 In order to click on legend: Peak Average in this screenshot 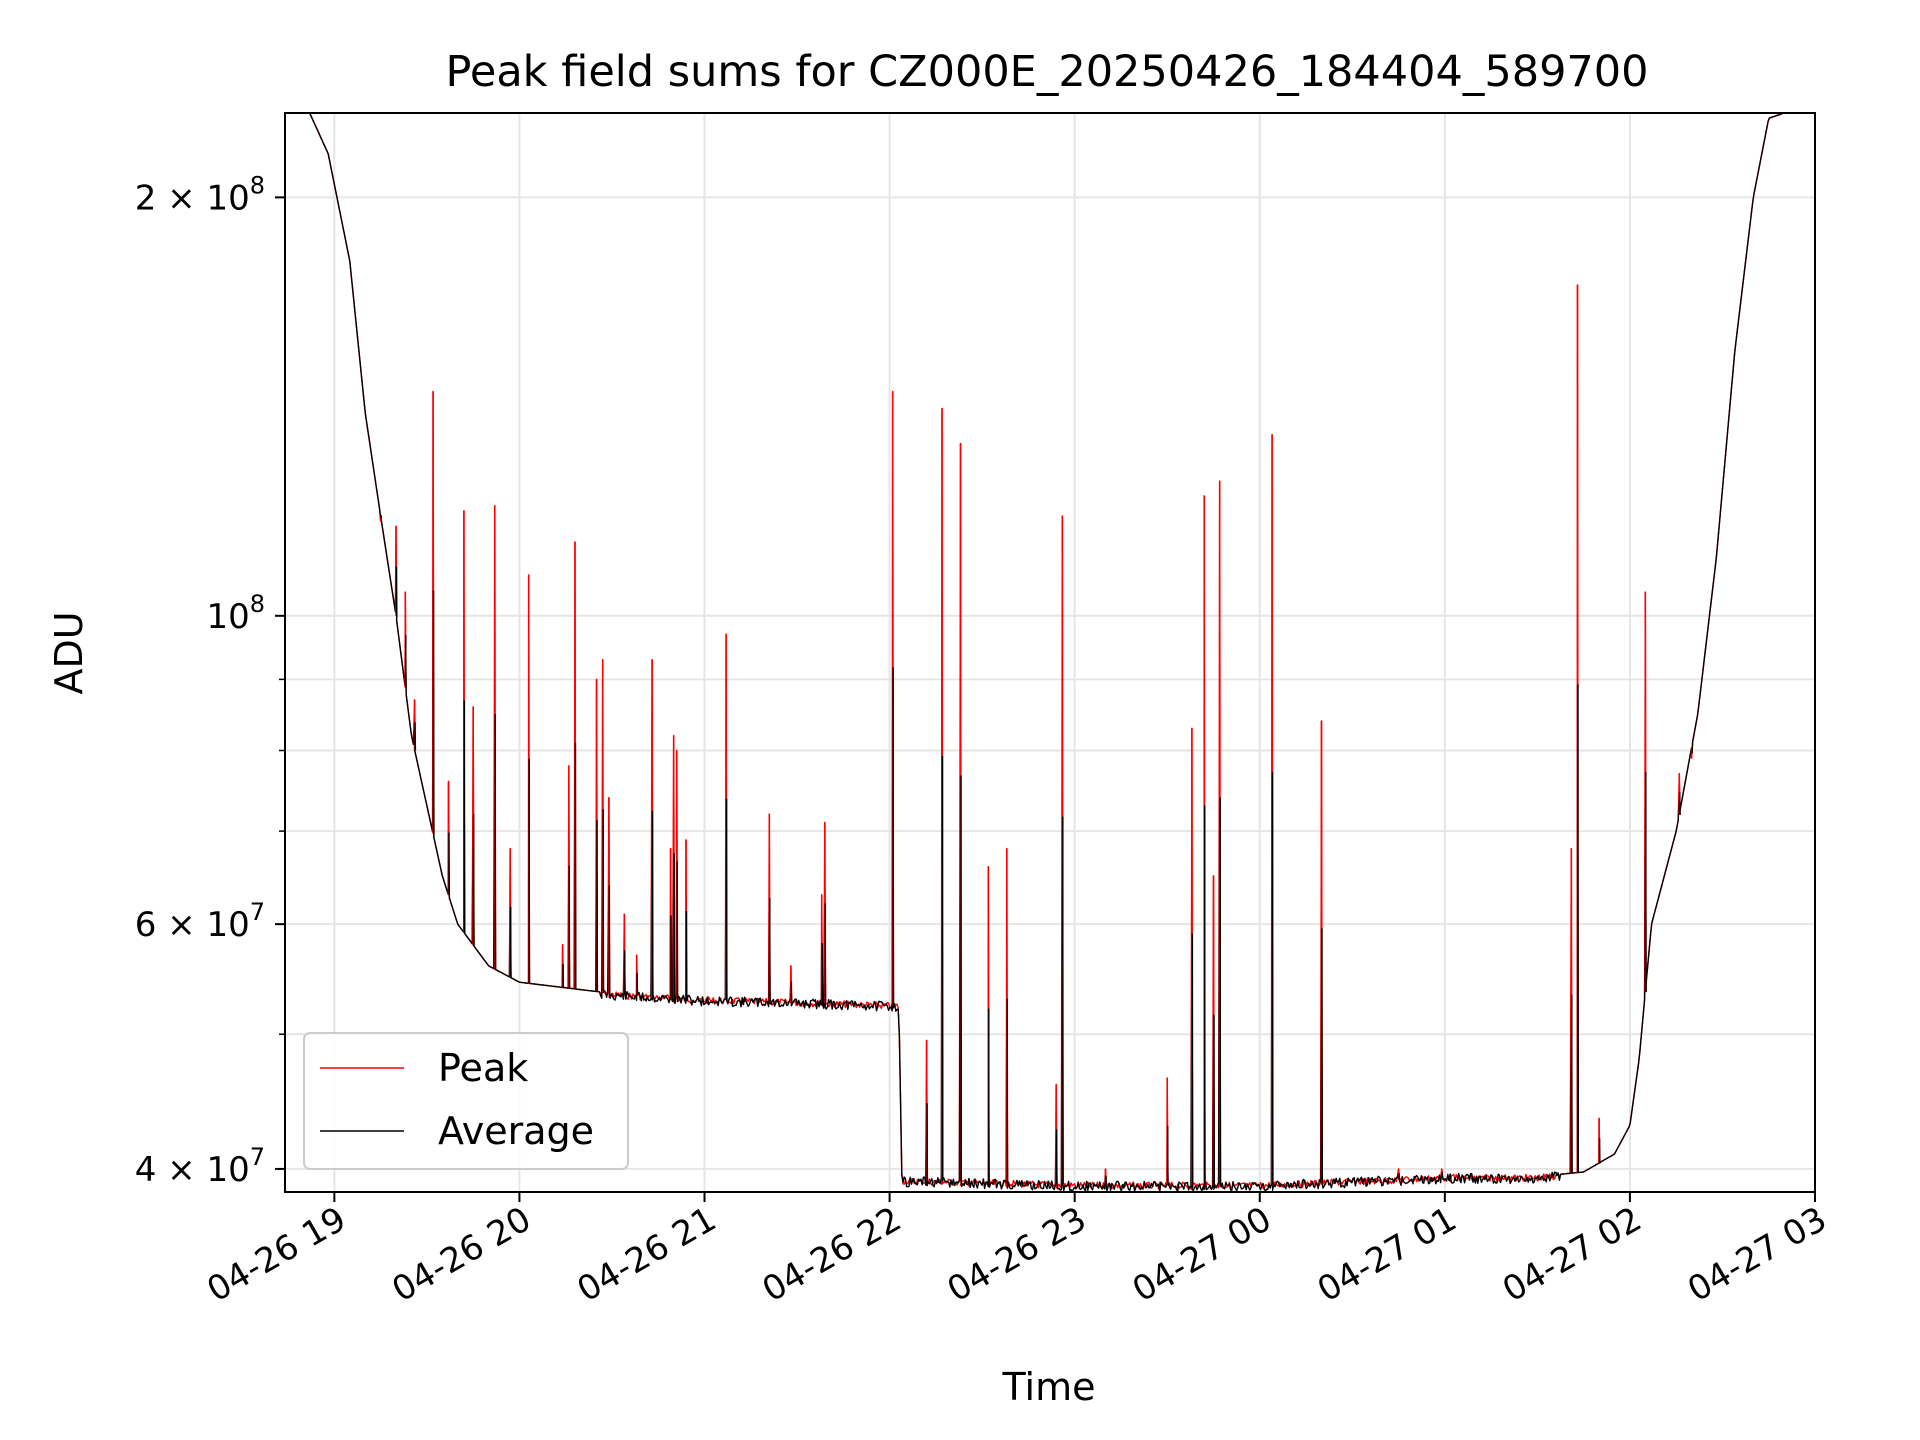, I will do `click(466, 1101)`.